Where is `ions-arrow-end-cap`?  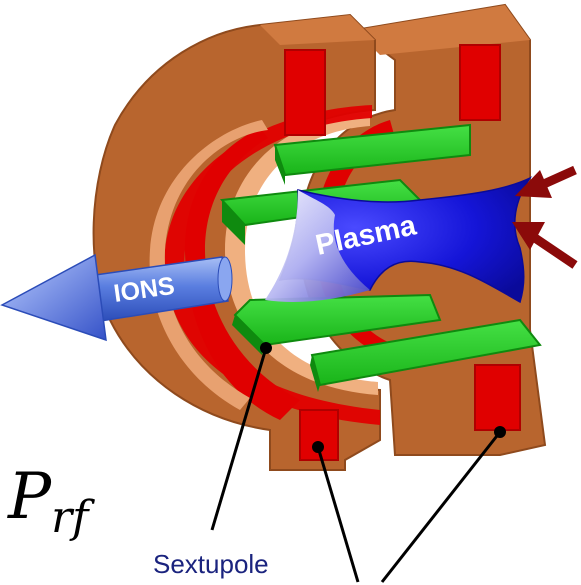 ions-arrow-end-cap is located at coordinates (225, 279).